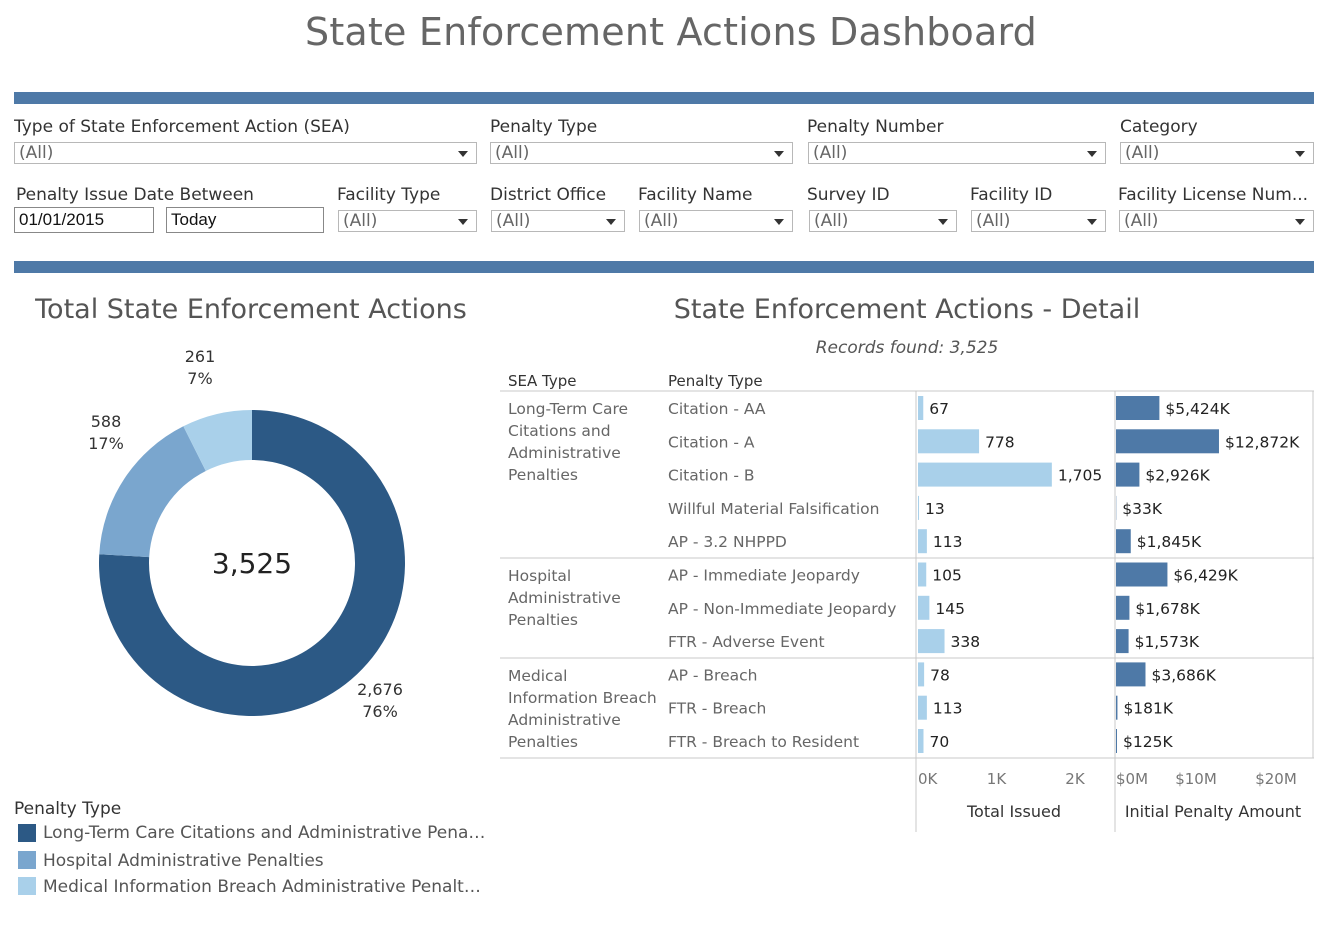  What do you see at coordinates (641, 153) in the screenshot?
I see `filter-dropdown-penalty-type: (All)` at bounding box center [641, 153].